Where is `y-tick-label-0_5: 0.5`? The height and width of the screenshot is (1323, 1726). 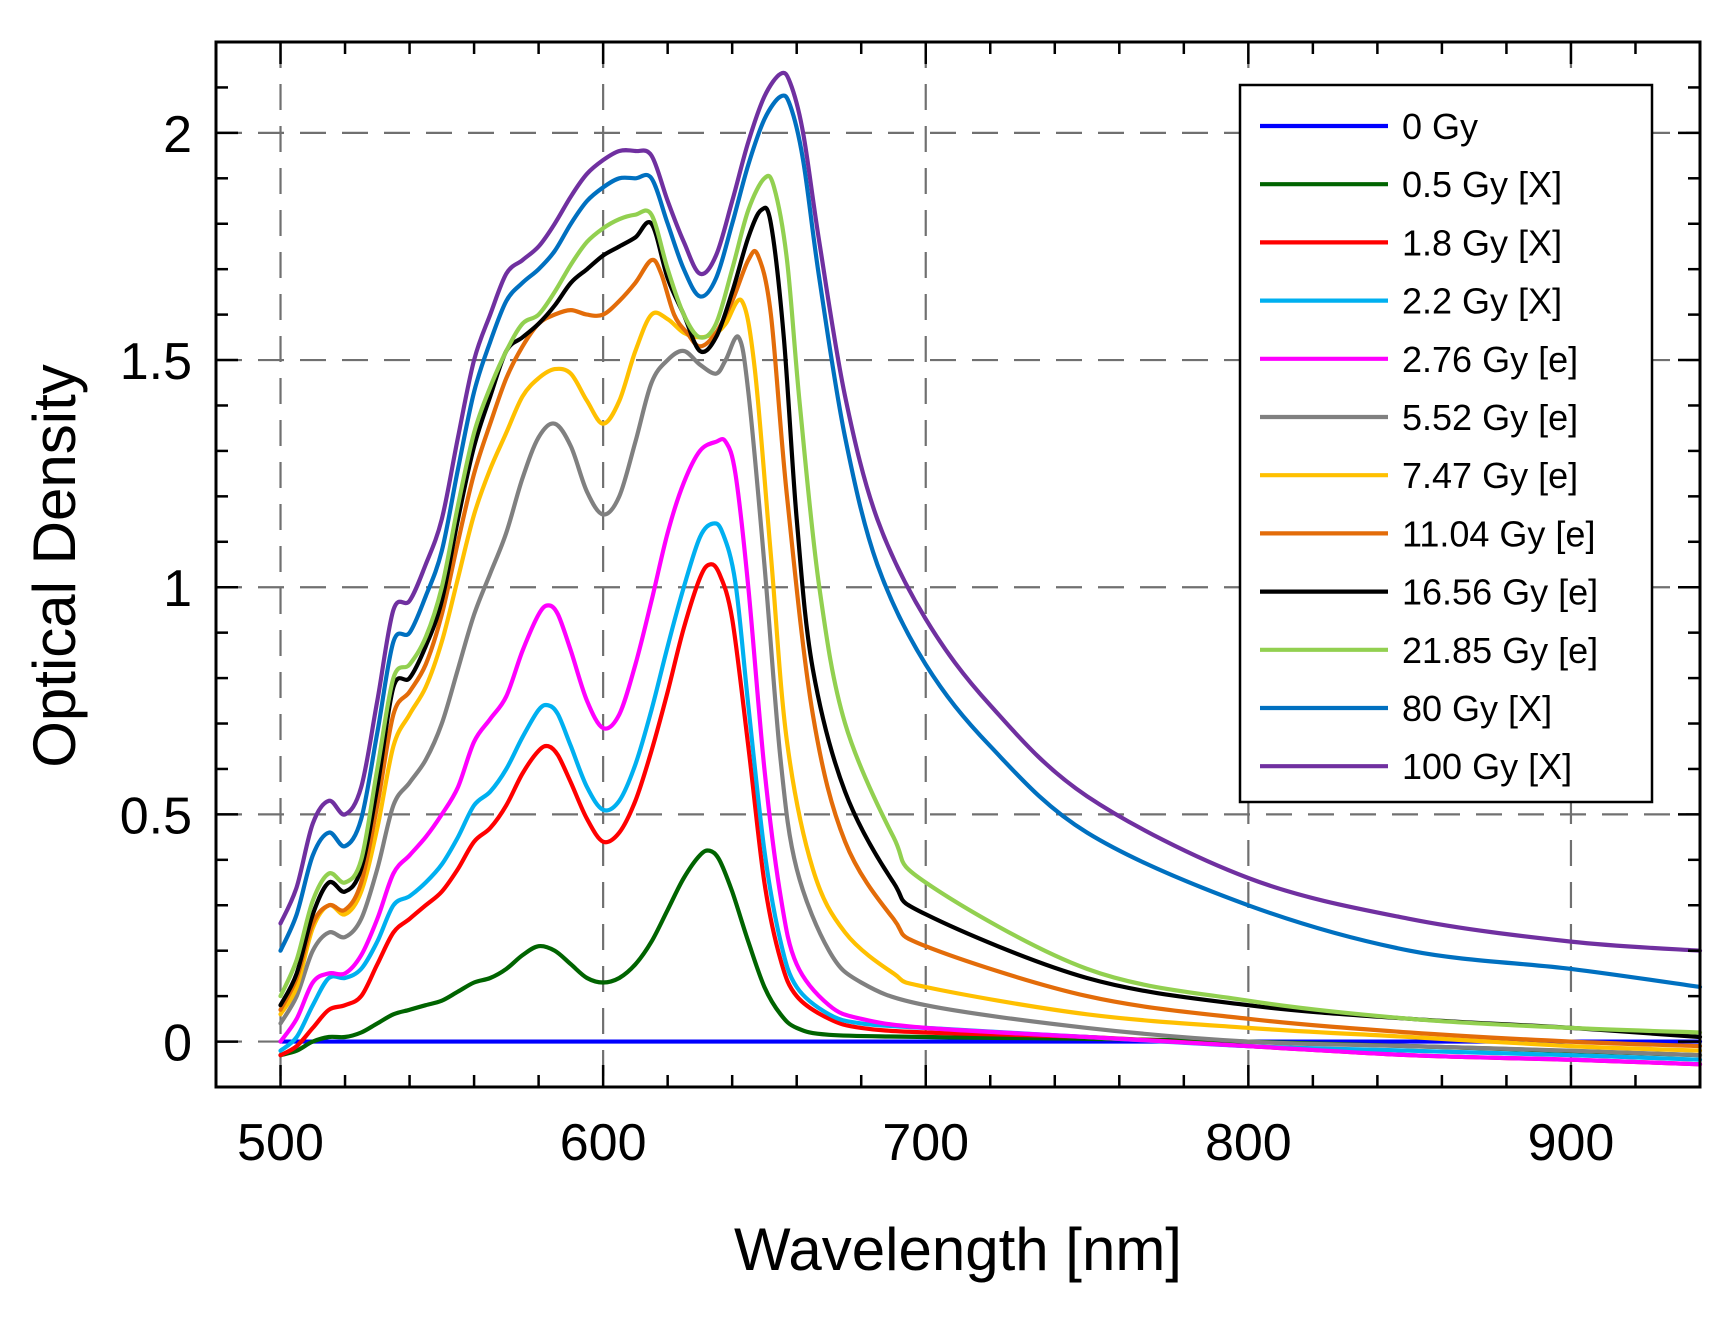
y-tick-label-0_5: 0.5 is located at coordinates (156, 816).